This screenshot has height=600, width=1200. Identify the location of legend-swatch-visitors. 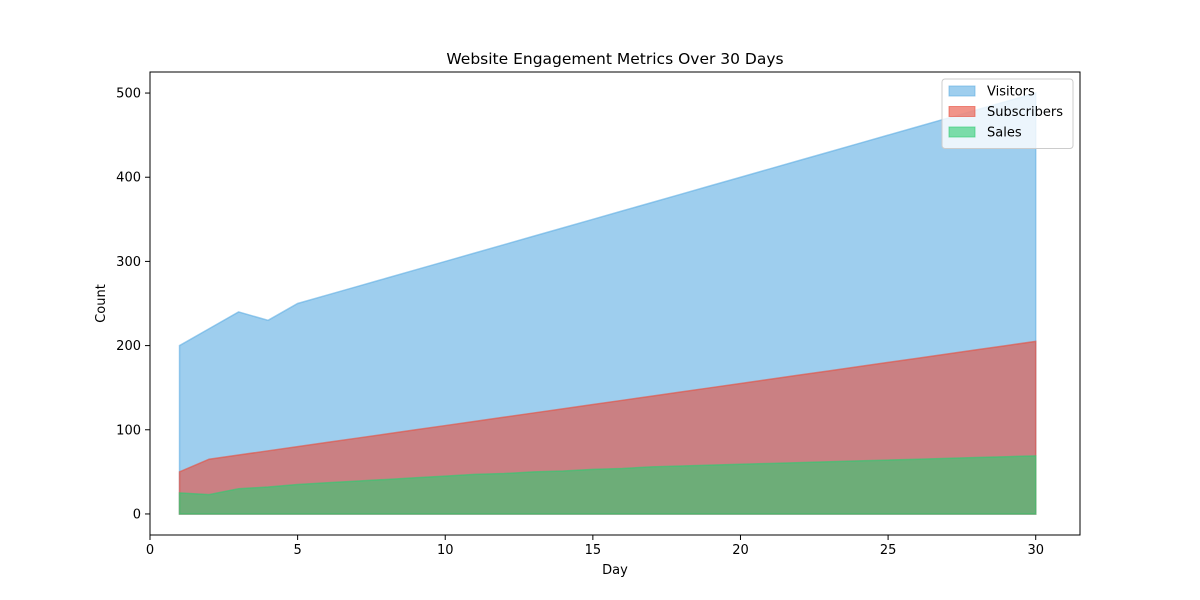
(962, 91).